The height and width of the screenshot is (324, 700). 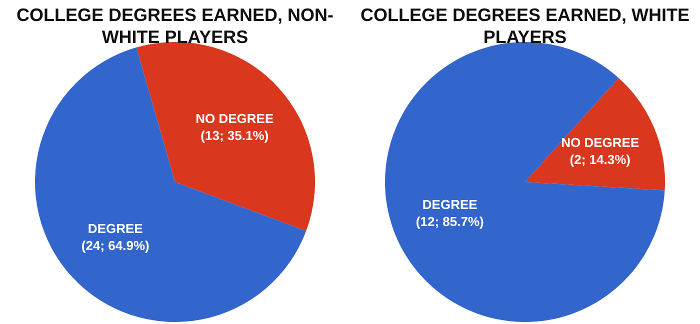 What do you see at coordinates (525, 26) in the screenshot?
I see `chart-title: COLLEGE DEGREES EARNED, WHITE PLAYERS` at bounding box center [525, 26].